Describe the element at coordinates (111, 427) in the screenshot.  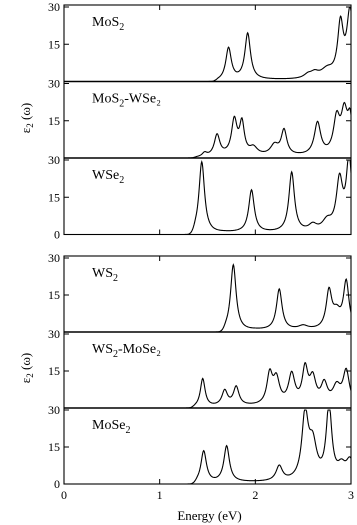
I see `panel-label: MoSe2` at that location.